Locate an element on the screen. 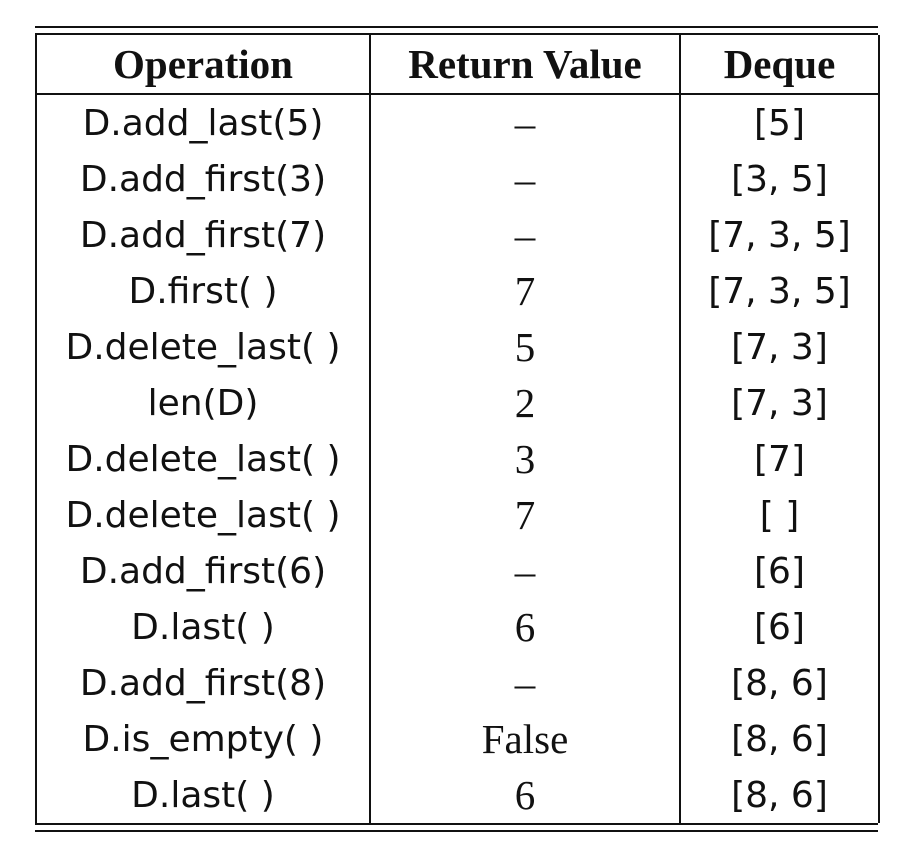 This screenshot has width=910, height=853. return-value-cell: 3 is located at coordinates (525, 459).